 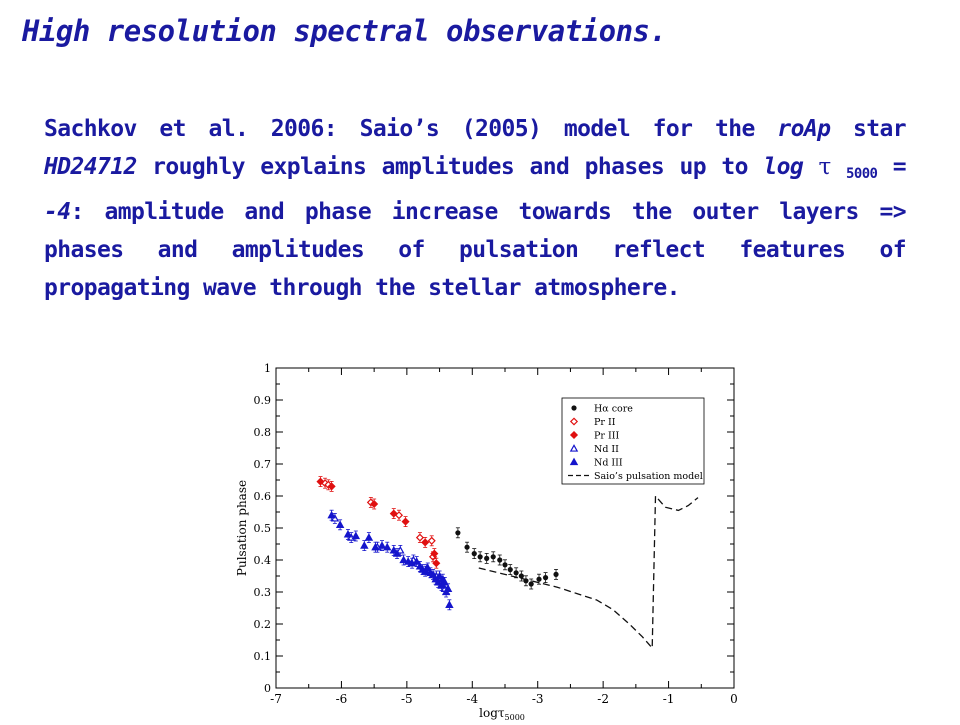 What do you see at coordinates (344, 31) in the screenshot?
I see `slide-title: High resolution spectral observations.` at bounding box center [344, 31].